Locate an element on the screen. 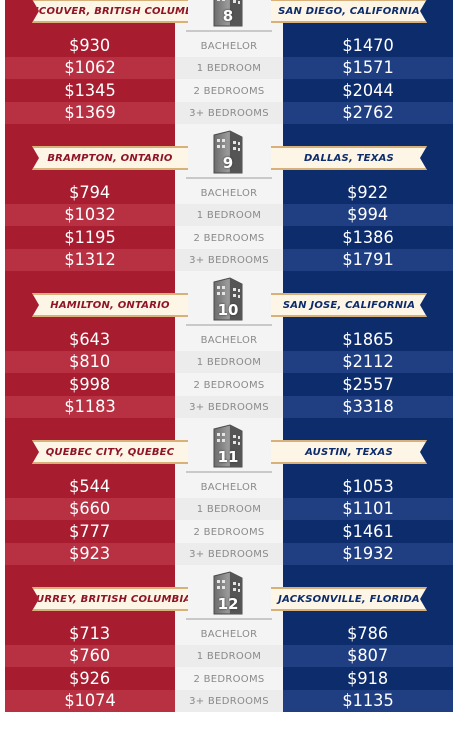  canada-price-cell: $923 is located at coordinates (90, 554).